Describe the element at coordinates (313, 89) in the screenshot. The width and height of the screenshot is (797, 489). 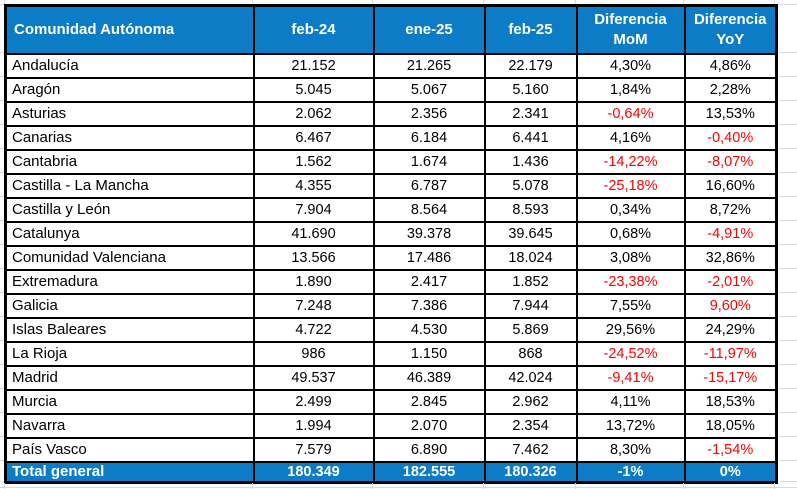
I see `feb24-cell: 5.045` at that location.